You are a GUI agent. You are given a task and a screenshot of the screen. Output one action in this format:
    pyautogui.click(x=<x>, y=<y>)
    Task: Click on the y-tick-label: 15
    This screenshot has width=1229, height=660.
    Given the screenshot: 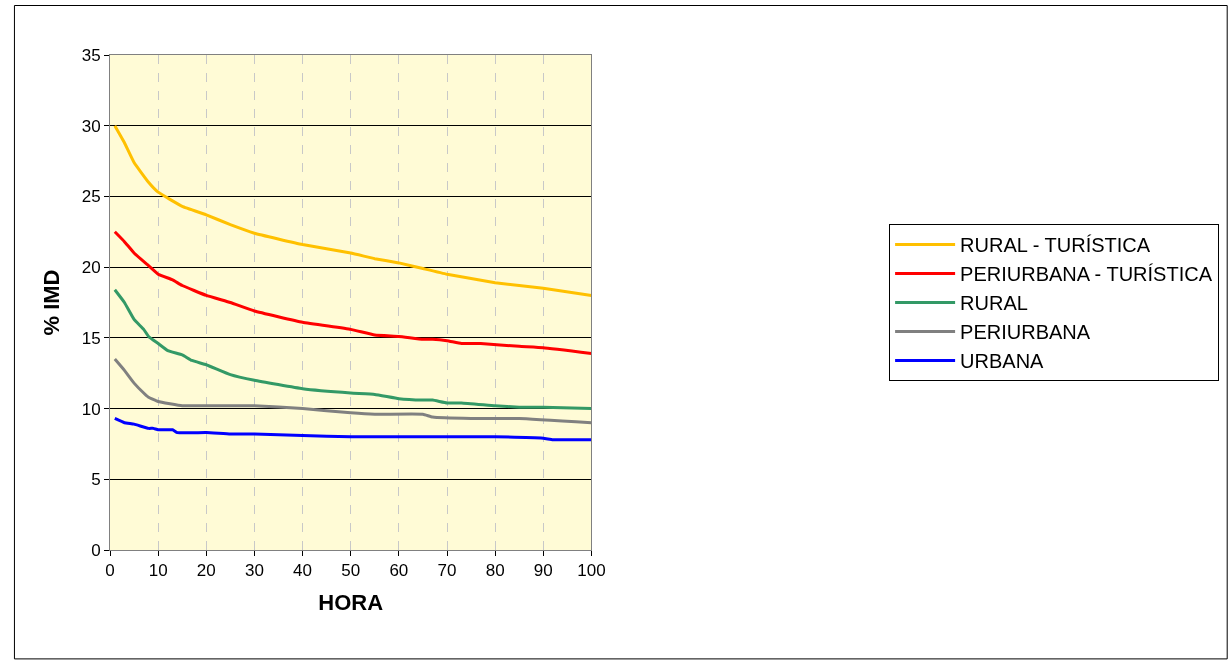 What is the action you would take?
    pyautogui.click(x=91, y=338)
    